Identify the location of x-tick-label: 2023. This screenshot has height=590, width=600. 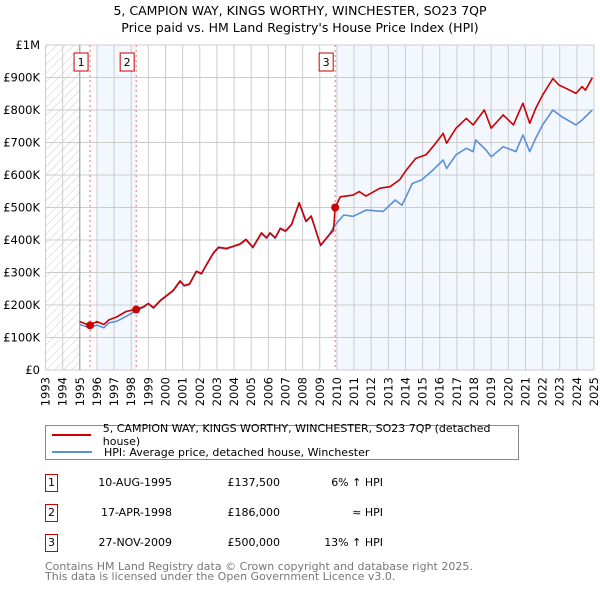
(560, 391).